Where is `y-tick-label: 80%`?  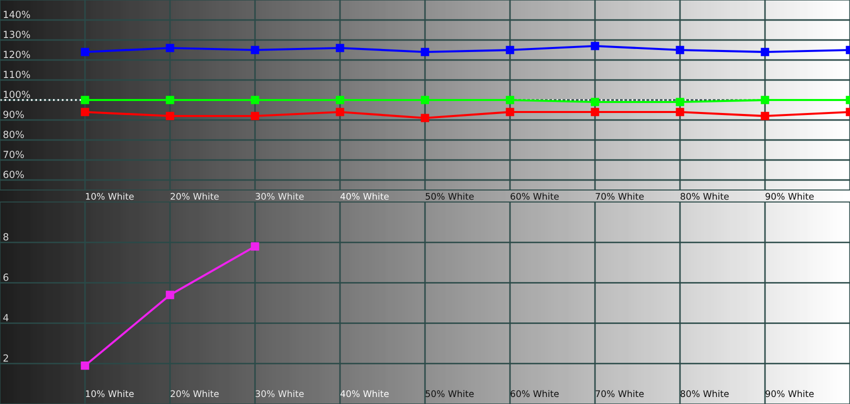 y-tick-label: 80% is located at coordinates (13, 134).